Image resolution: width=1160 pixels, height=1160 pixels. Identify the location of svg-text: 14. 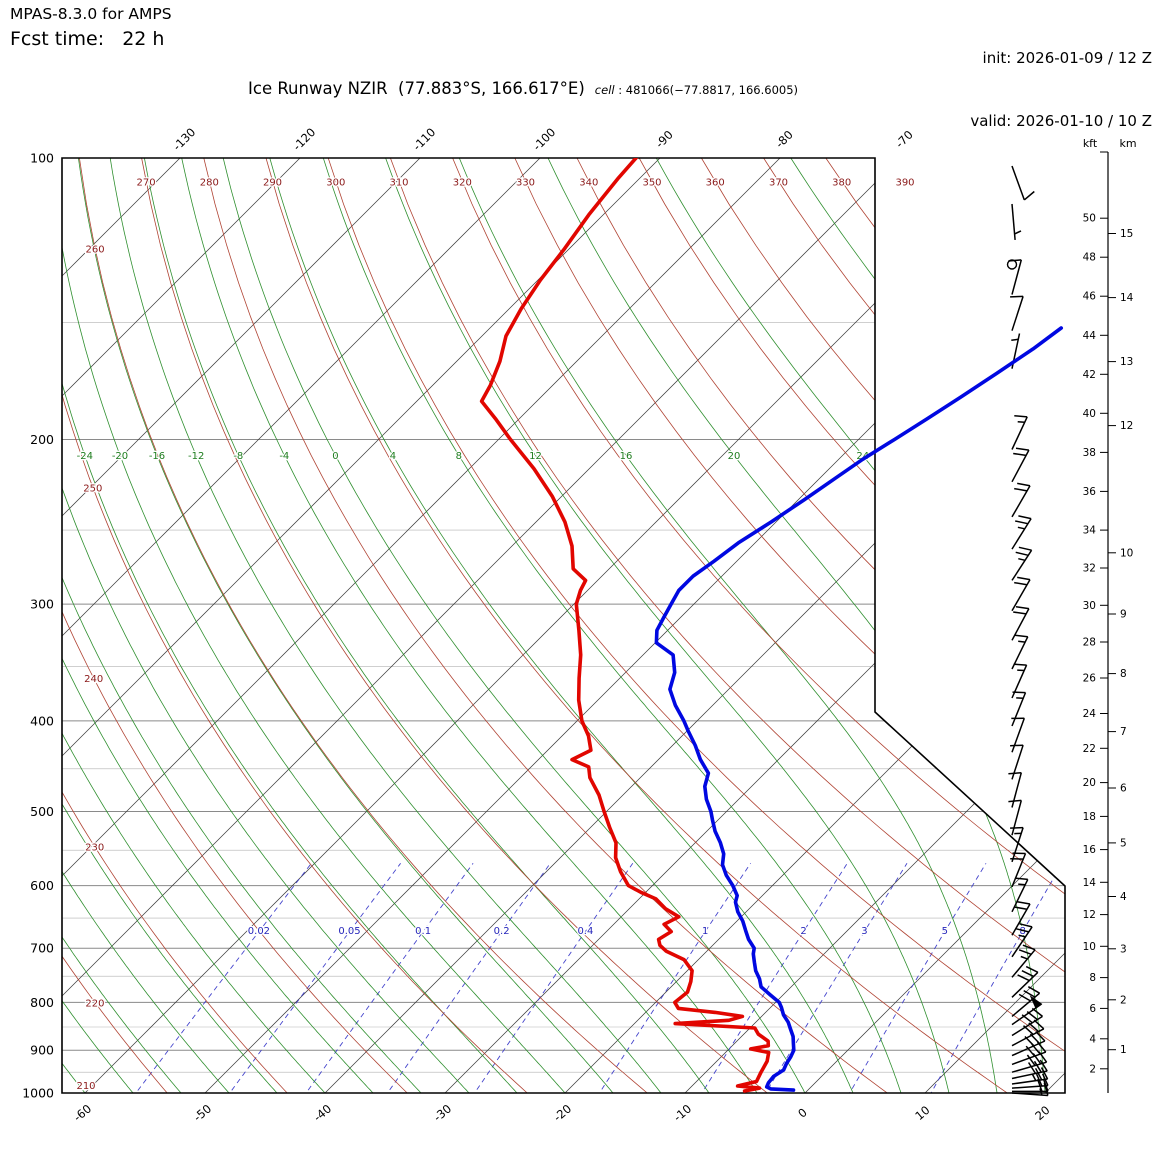
(1127, 298).